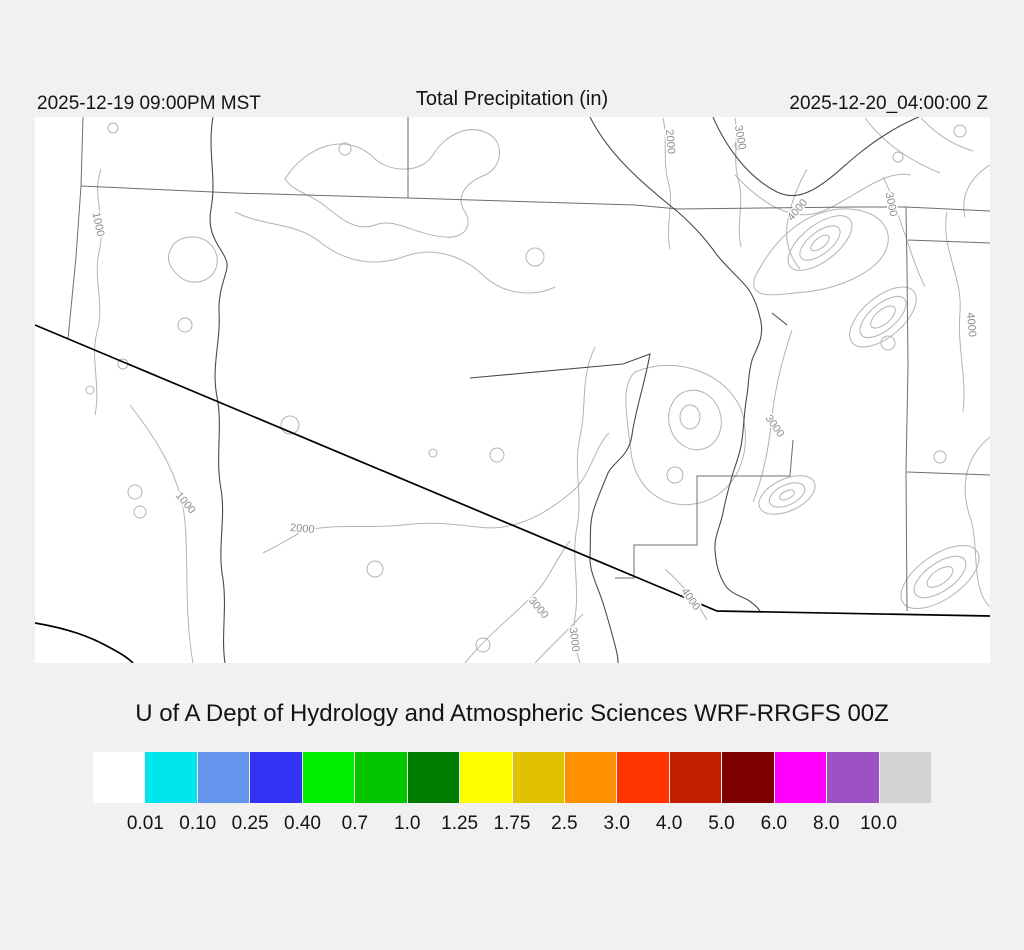  I want to click on colorbar-tick-label: 0.10, so click(198, 823).